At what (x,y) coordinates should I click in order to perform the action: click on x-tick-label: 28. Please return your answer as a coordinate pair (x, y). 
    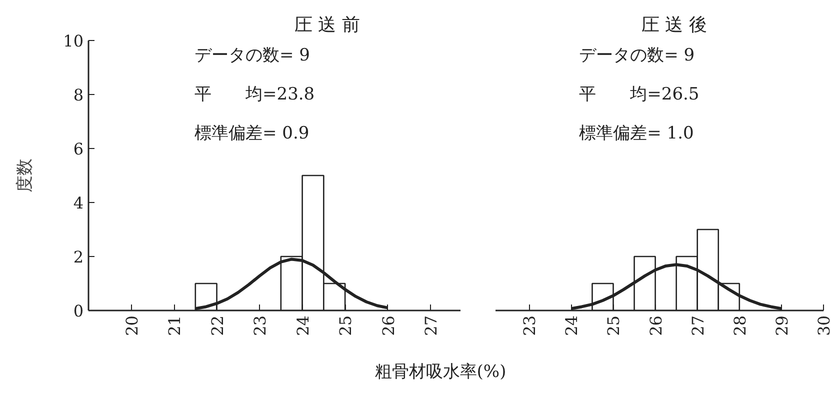
    Looking at the image, I should click on (740, 326).